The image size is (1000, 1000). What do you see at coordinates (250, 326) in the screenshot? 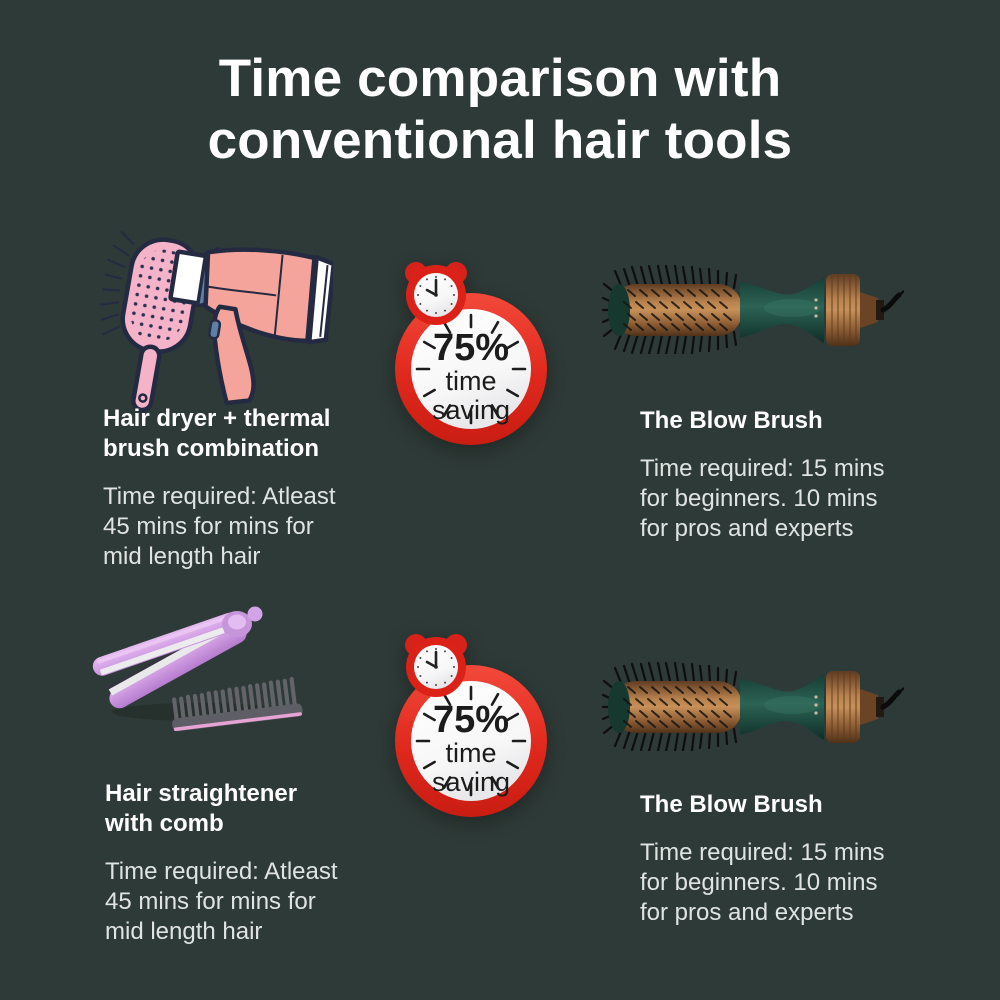
I see `hair-dryer-icon` at bounding box center [250, 326].